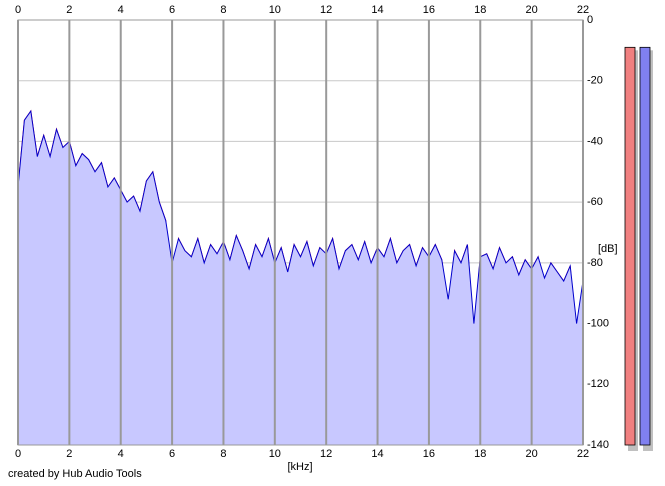  Describe the element at coordinates (532, 454) in the screenshot. I see `x-tick-label: 20` at that location.